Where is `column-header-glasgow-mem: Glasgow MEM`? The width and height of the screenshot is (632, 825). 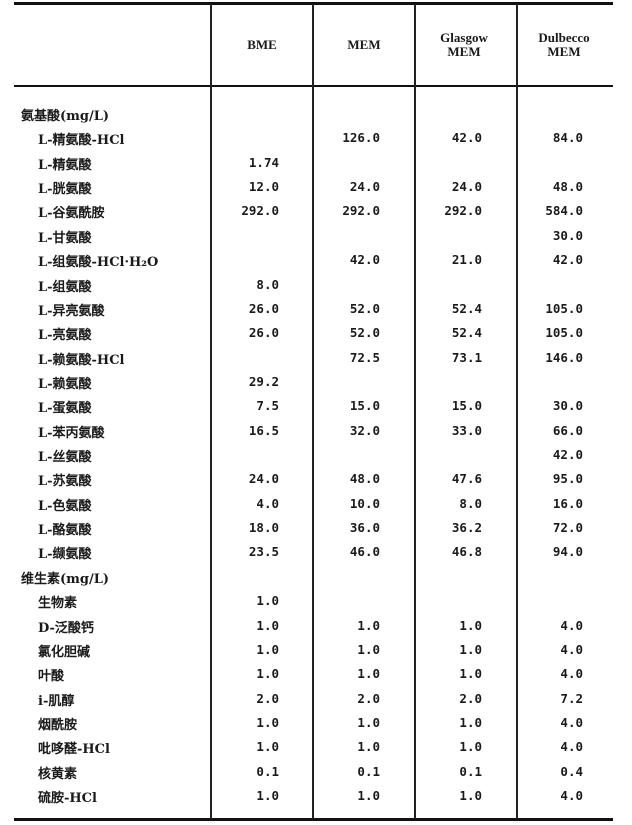
column-header-glasgow-mem: Glasgow MEM is located at coordinates (464, 44).